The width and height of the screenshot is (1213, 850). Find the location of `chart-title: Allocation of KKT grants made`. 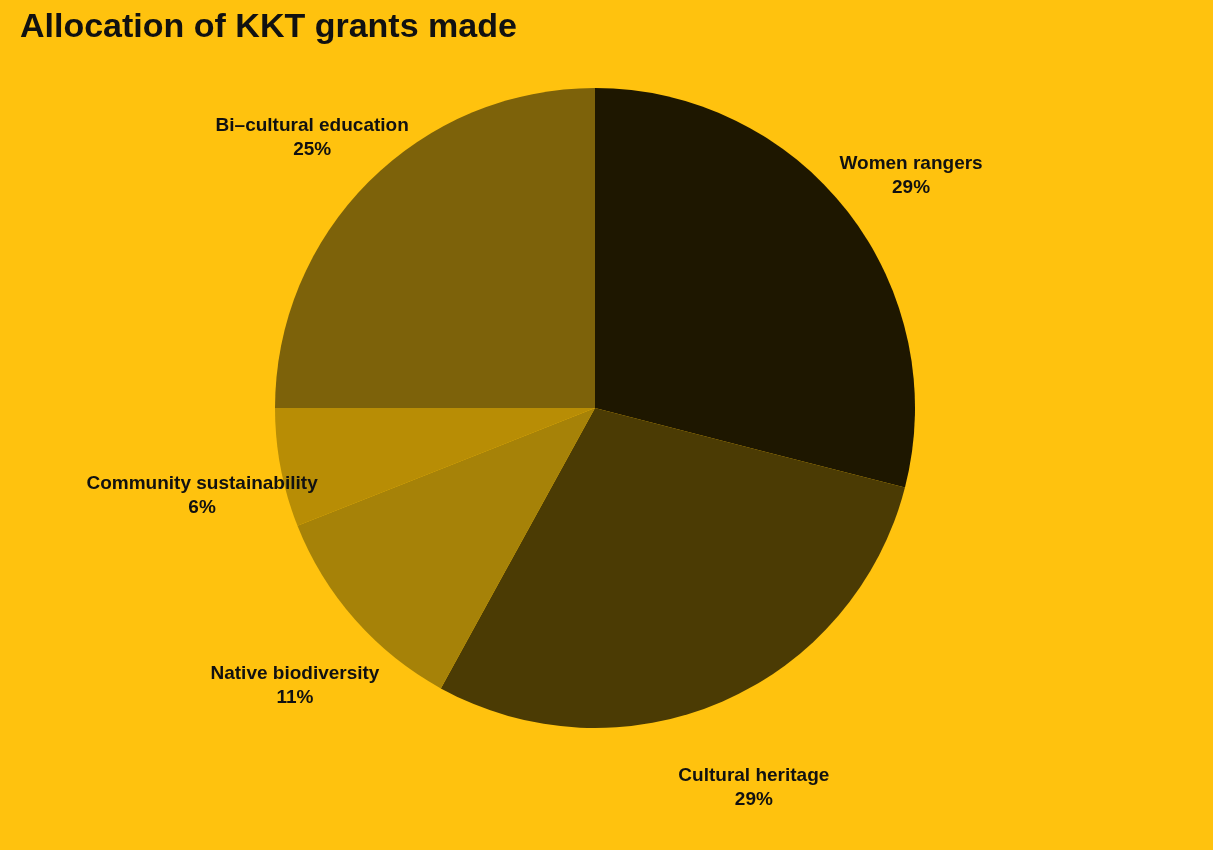

chart-title: Allocation of KKT grants made is located at coordinates (268, 25).